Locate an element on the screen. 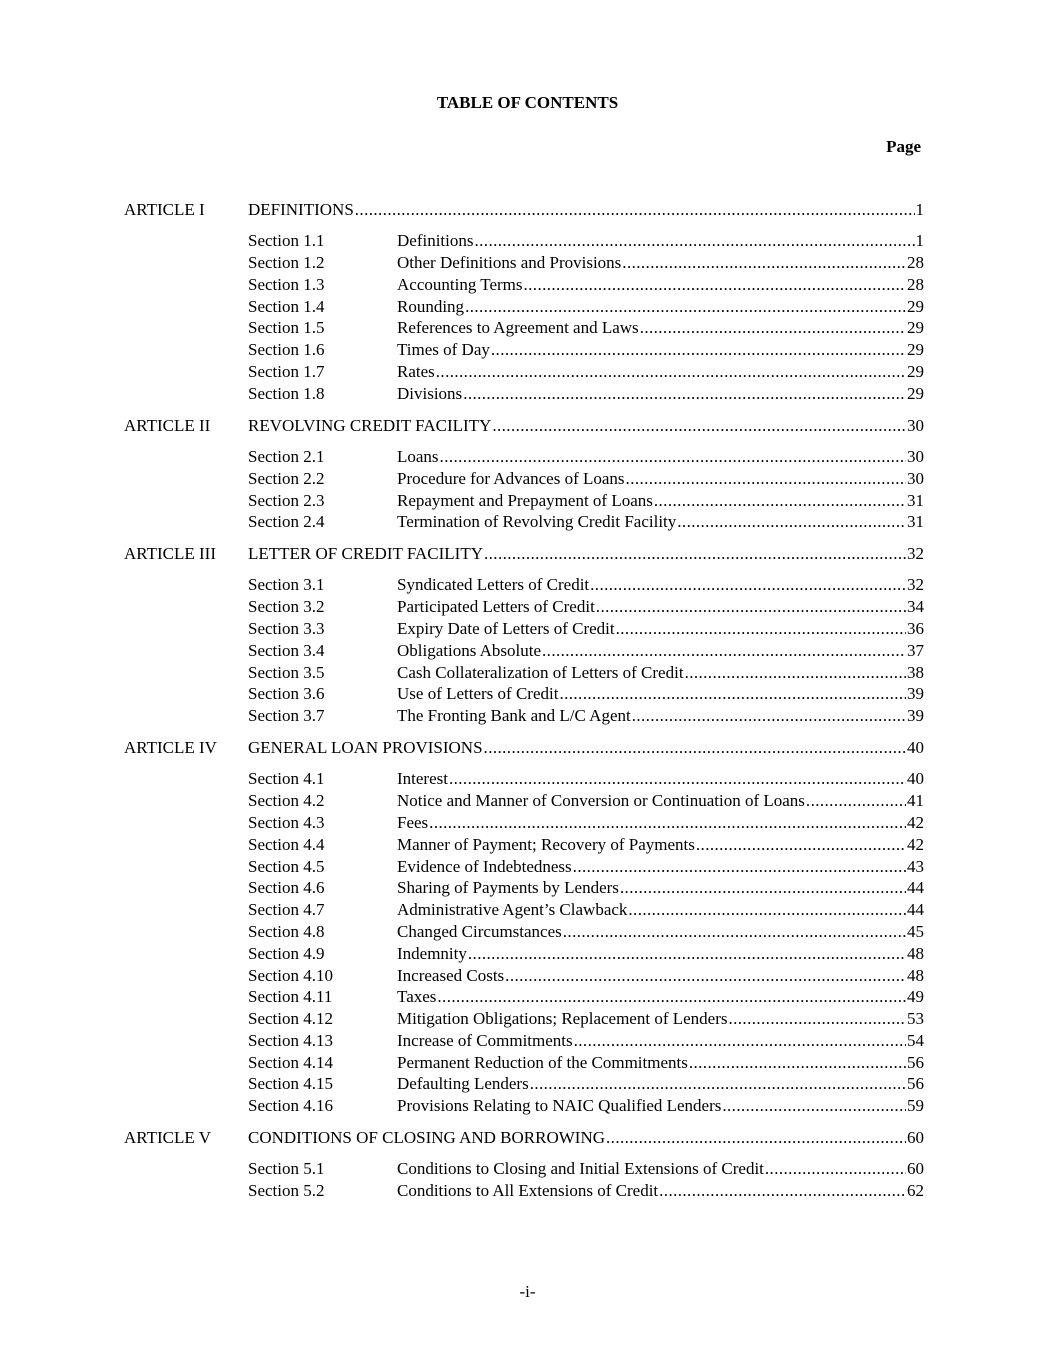 This screenshot has height=1365, width=1055. toc-entry-article: ARTICLE I DEFINITIONS 1 is located at coordinates (524, 210).